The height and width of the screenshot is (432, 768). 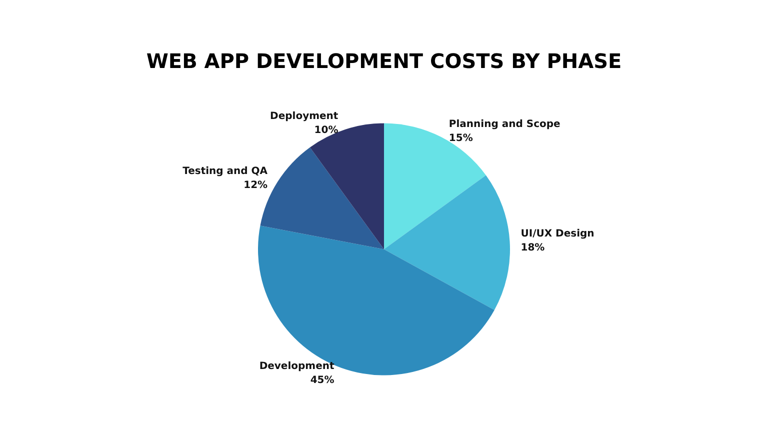 I want to click on slice-label: Development, so click(x=296, y=366).